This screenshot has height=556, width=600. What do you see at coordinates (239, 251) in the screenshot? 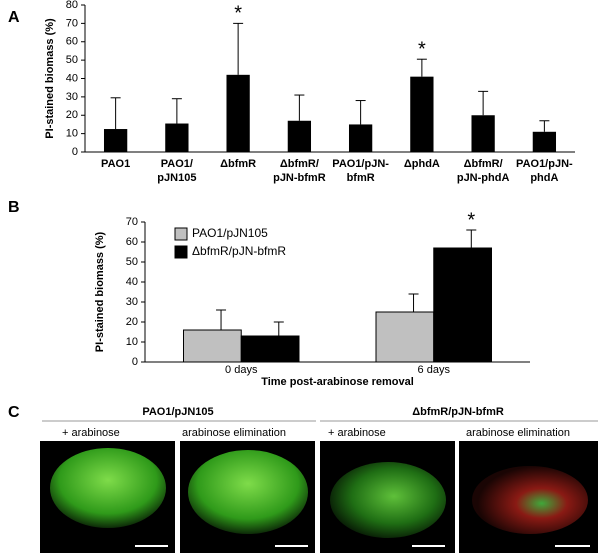
I see `legend-label: ΔbfmR/pJN-bfmR` at bounding box center [239, 251].